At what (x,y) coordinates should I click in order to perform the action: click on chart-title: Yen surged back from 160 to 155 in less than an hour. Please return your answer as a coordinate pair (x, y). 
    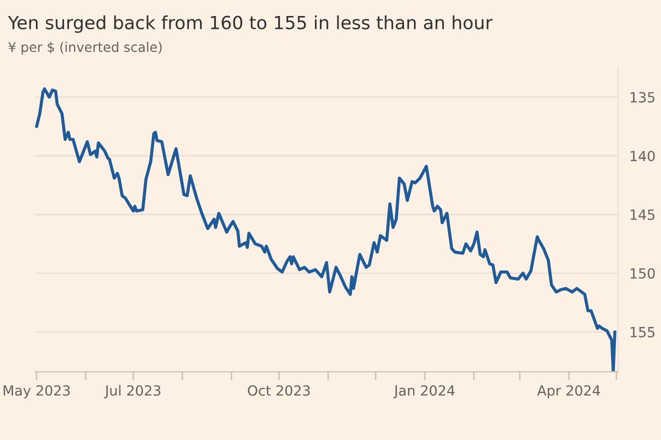
    Looking at the image, I should click on (250, 24).